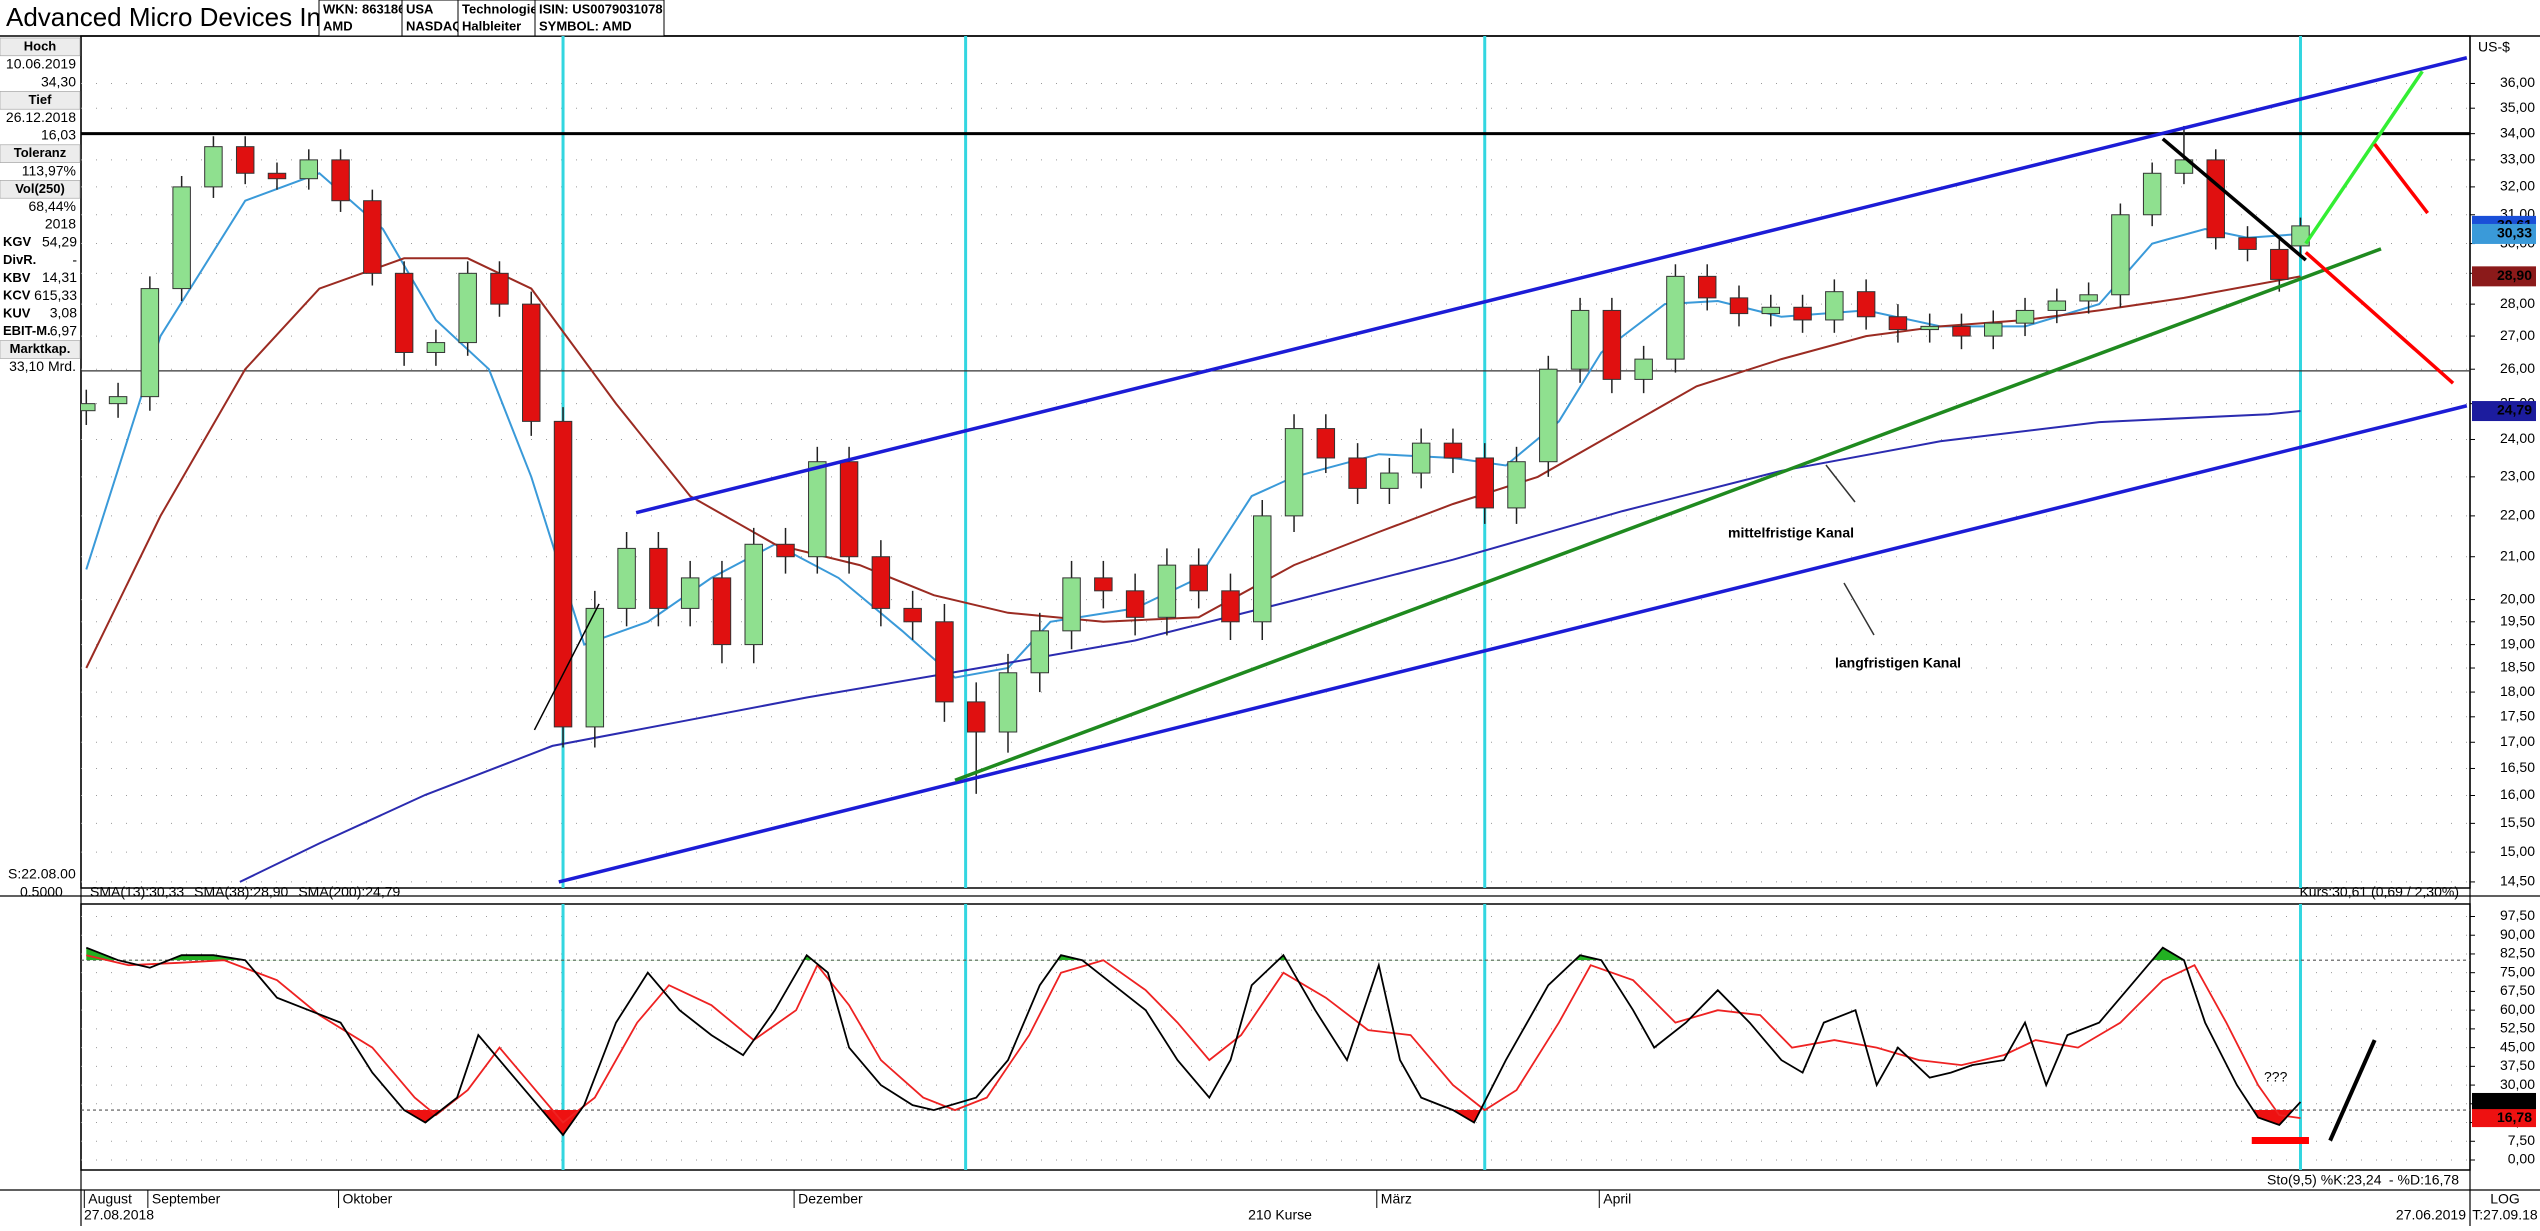 This screenshot has height=1231, width=2540. What do you see at coordinates (2517, 1065) in the screenshot?
I see `y-tick-label: 37,50` at bounding box center [2517, 1065].